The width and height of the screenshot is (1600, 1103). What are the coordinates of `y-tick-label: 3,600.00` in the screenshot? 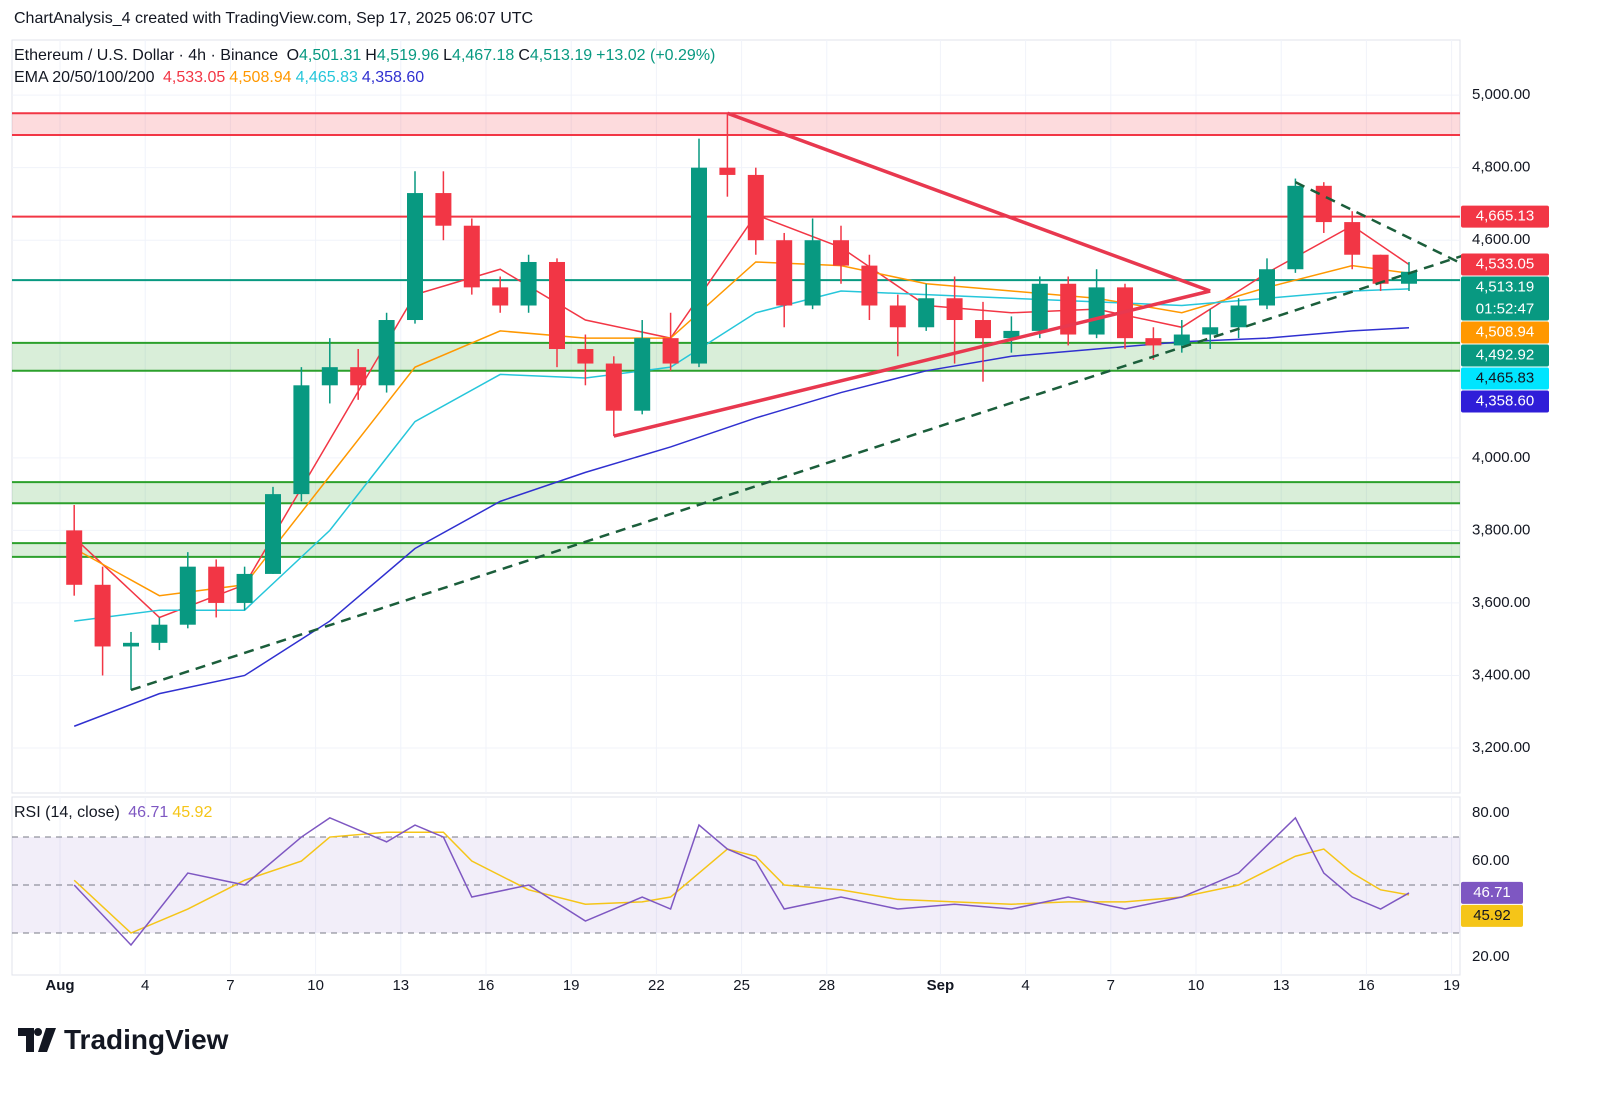 It's located at (1501, 602).